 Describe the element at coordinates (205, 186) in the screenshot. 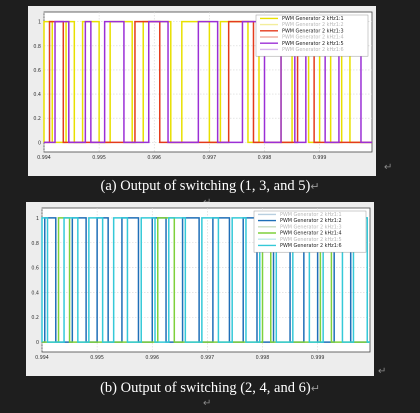

I see `caption-a-text: (a) Output of switching (1, 3, and 5)` at that location.